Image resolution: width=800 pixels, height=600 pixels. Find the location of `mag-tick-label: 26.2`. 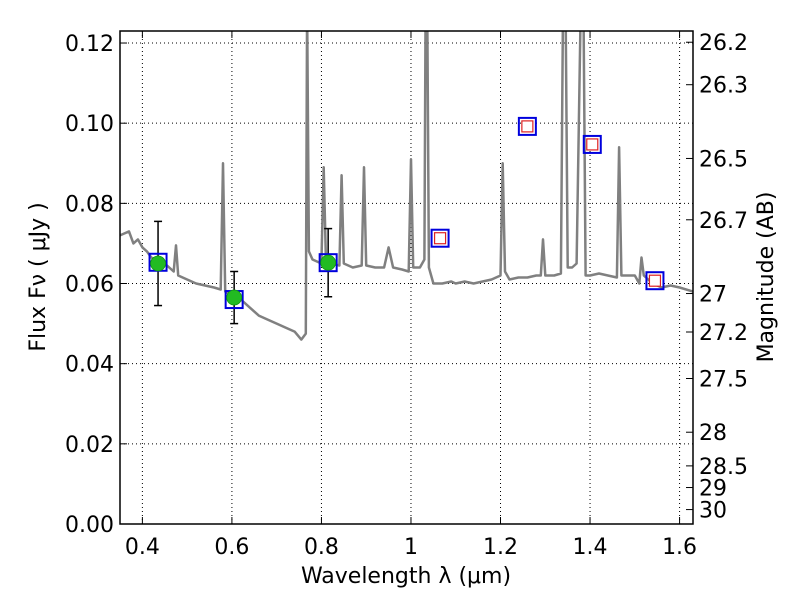

mag-tick-label: 26.2 is located at coordinates (723, 43).